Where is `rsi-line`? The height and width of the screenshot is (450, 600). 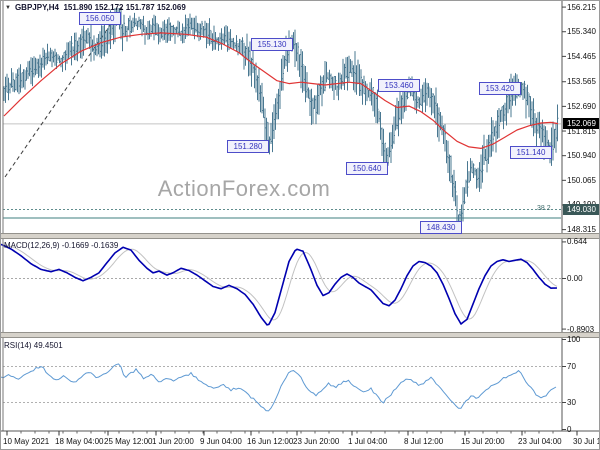 rsi-line is located at coordinates (279, 387).